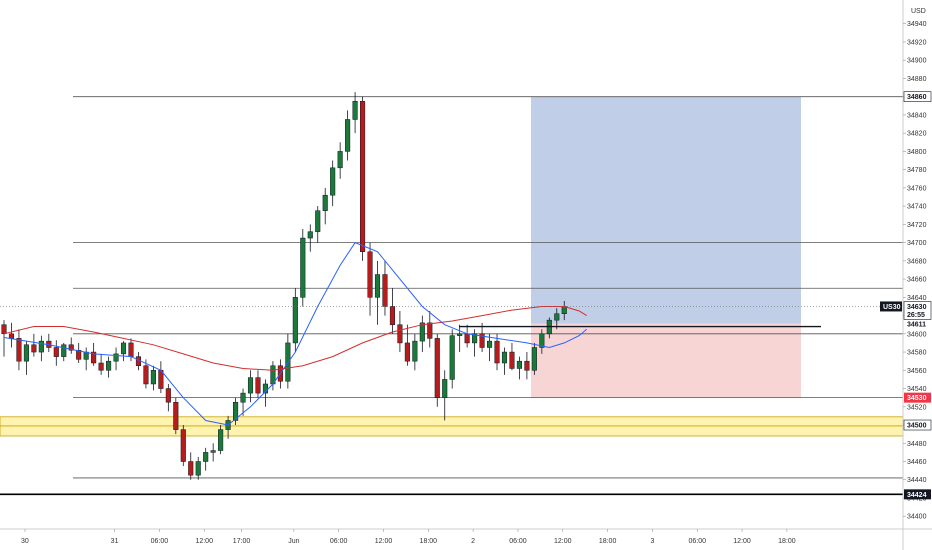  Describe the element at coordinates (917, 42) in the screenshot. I see `price-tick-label: 34920` at that location.